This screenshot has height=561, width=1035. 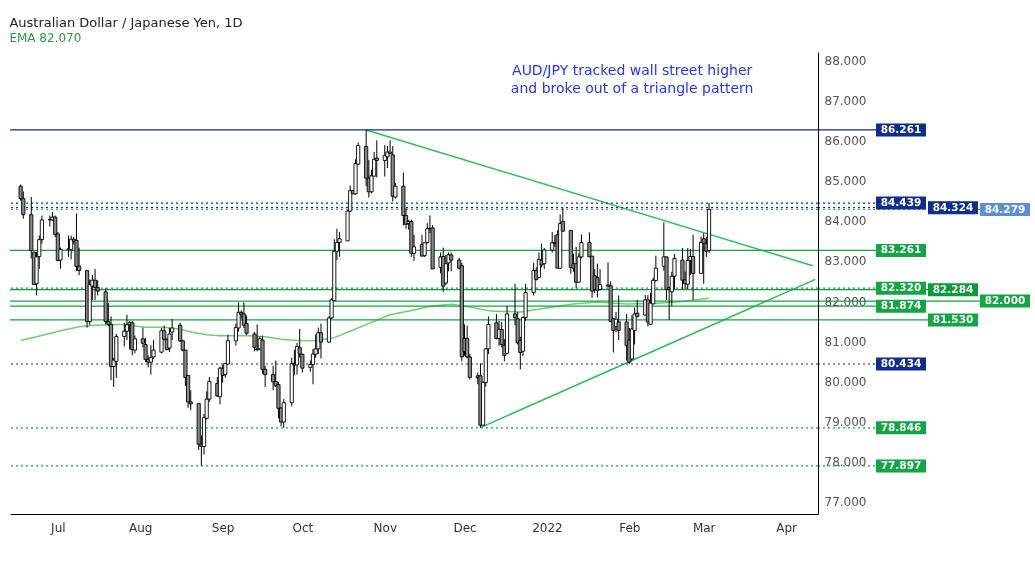 What do you see at coordinates (845, 100) in the screenshot?
I see `y-tick-label: 87.000` at bounding box center [845, 100].